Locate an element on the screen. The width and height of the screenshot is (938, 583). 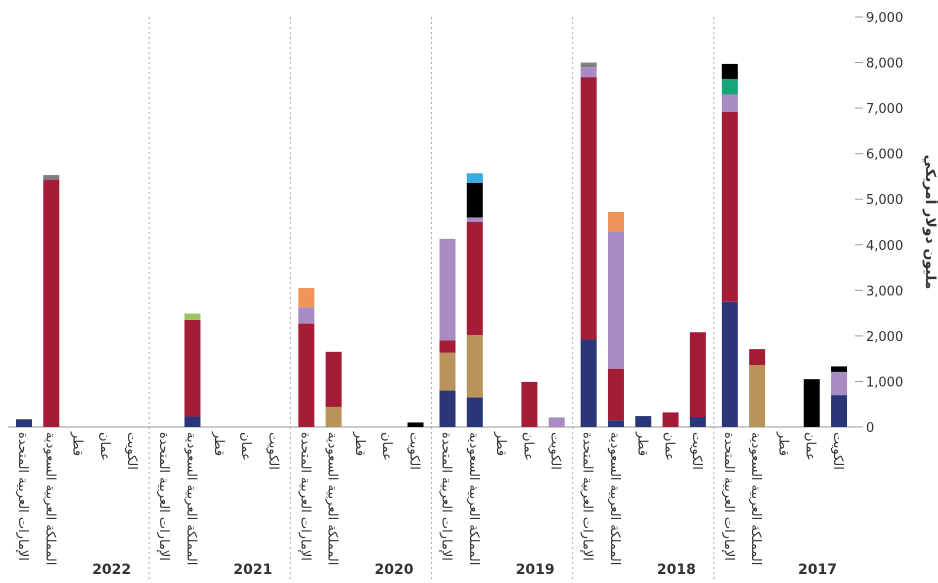
group-label: 2022 is located at coordinates (111, 570).